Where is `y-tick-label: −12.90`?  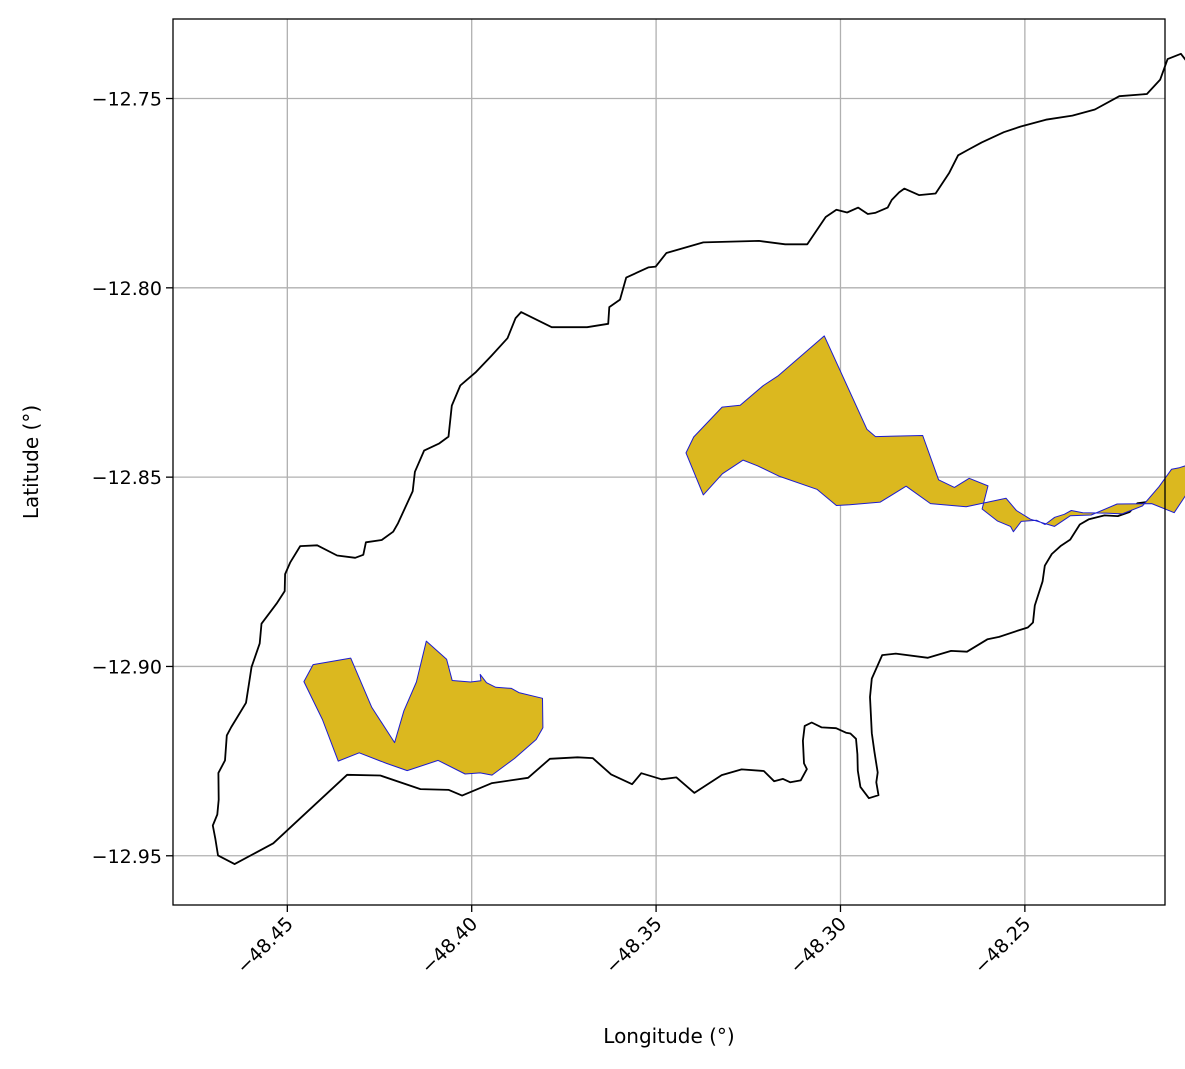
y-tick-label: −12.90 is located at coordinates (127, 667).